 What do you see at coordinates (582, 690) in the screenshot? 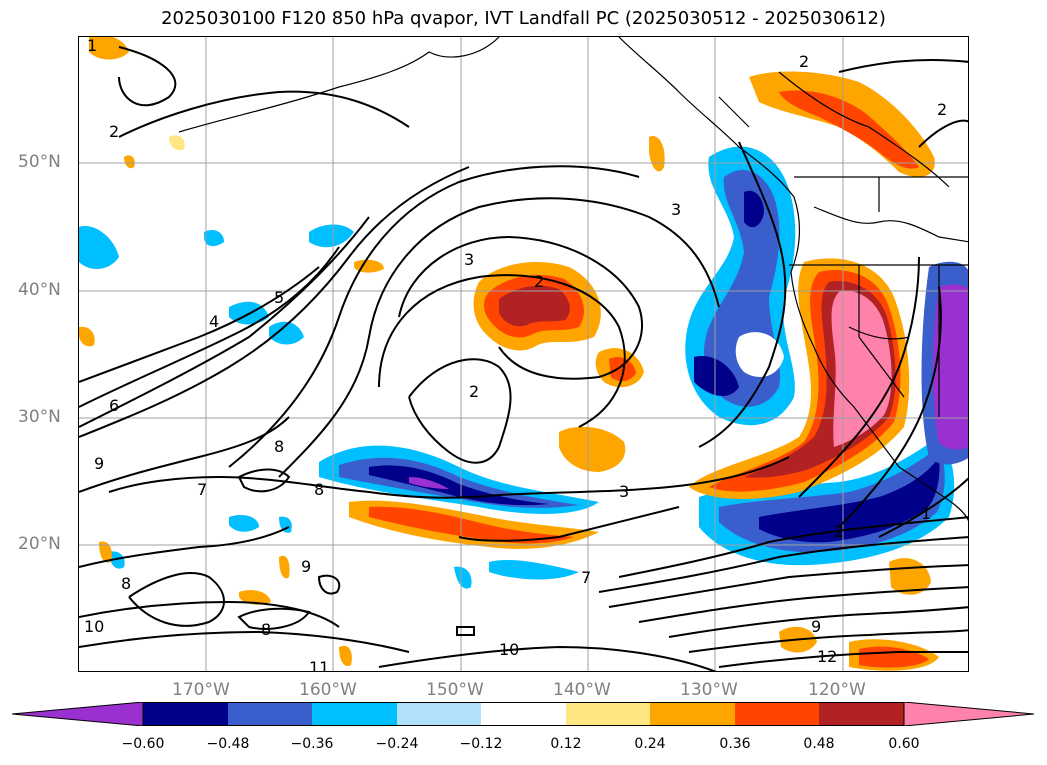
I see `longitude-label: 140°W` at bounding box center [582, 690].